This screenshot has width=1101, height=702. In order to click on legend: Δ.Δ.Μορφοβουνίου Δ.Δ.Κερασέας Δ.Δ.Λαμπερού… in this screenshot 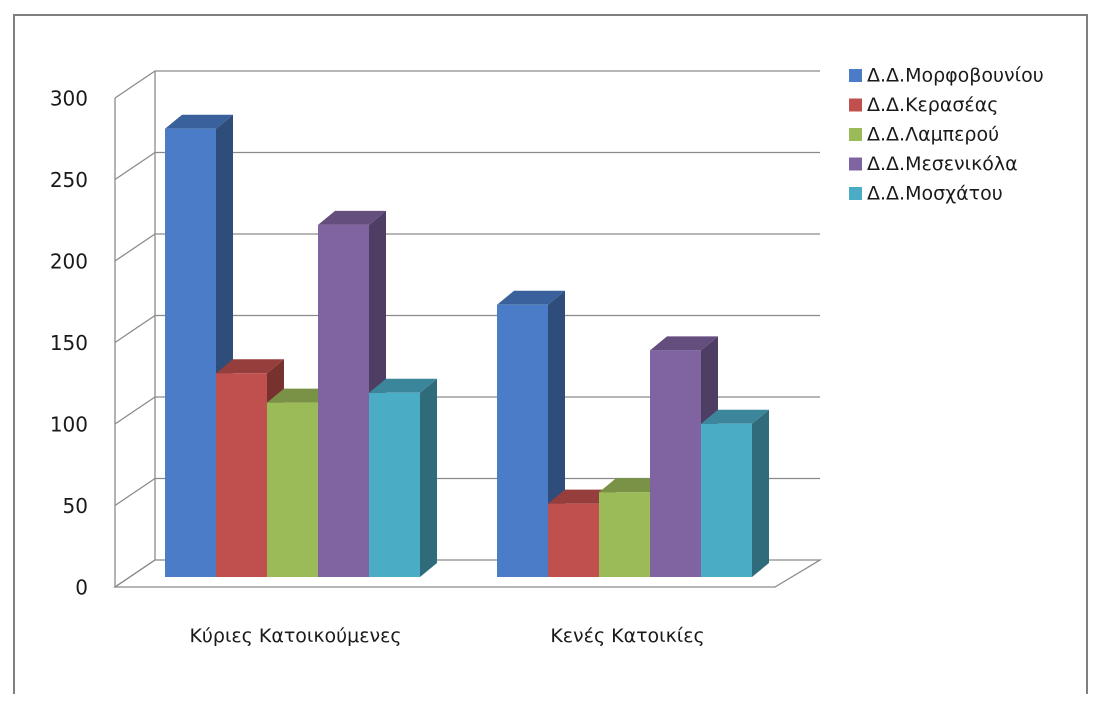, I will do `click(946, 135)`.